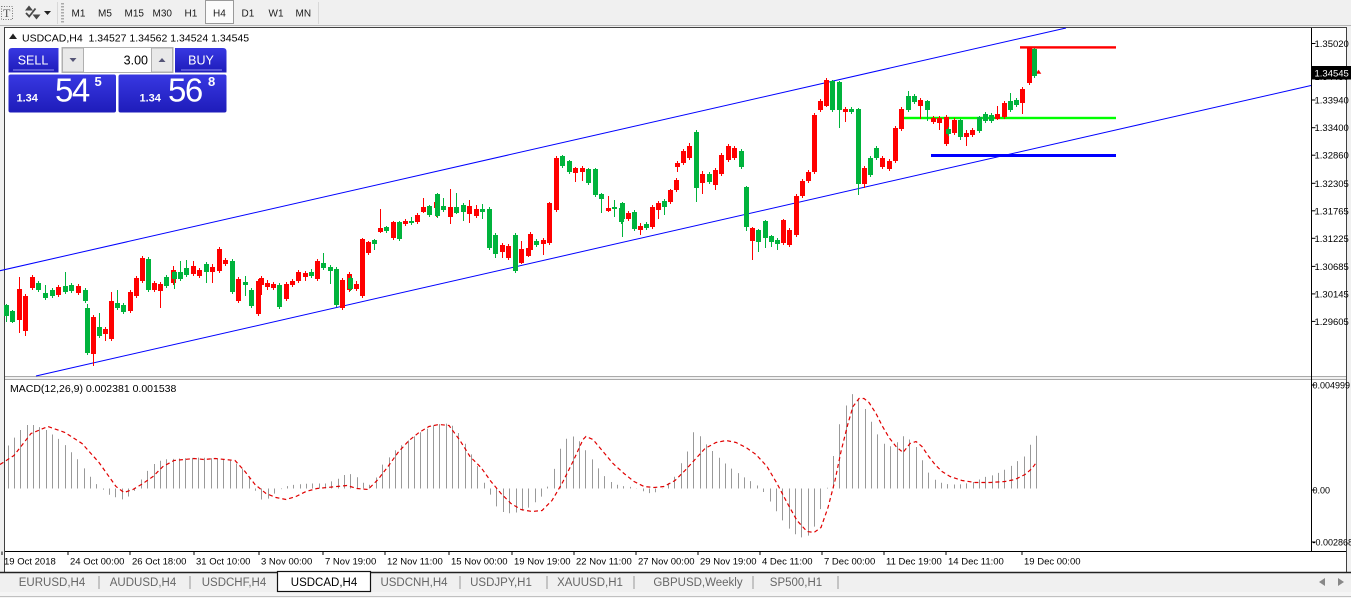 Image resolution: width=1351 pixels, height=598 pixels. What do you see at coordinates (159, 562) in the screenshot?
I see `svg-text: 26 Oct 18:00` at bounding box center [159, 562].